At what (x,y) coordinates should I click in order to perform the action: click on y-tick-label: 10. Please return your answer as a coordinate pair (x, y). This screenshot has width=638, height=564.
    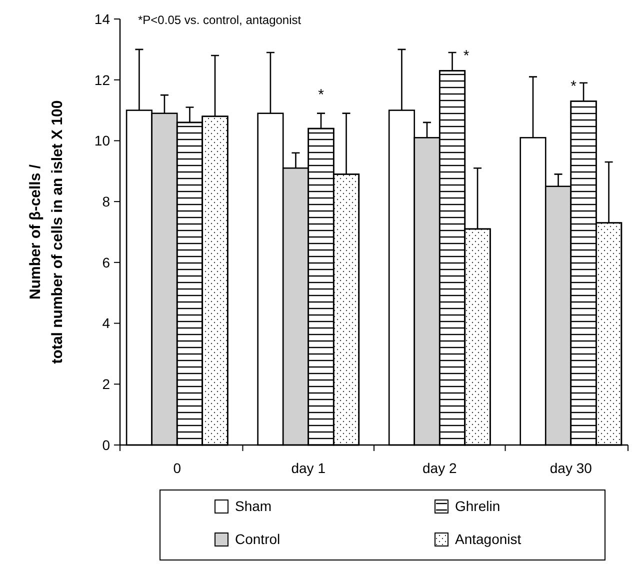
    Looking at the image, I should click on (102, 140).